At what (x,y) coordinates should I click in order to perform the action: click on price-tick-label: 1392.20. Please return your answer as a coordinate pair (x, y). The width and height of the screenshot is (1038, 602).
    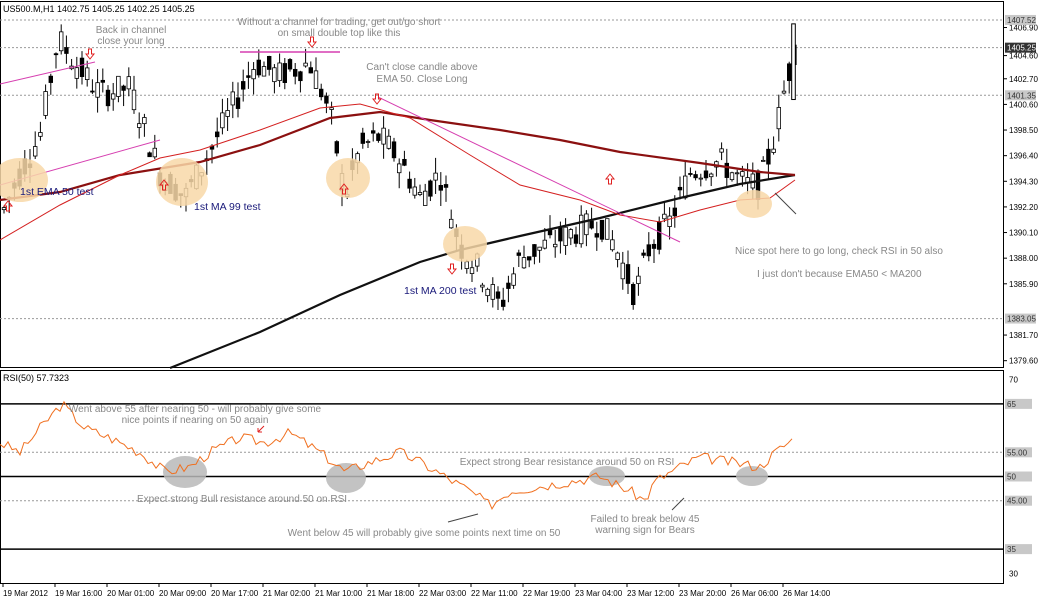
    Looking at the image, I should click on (1023, 207).